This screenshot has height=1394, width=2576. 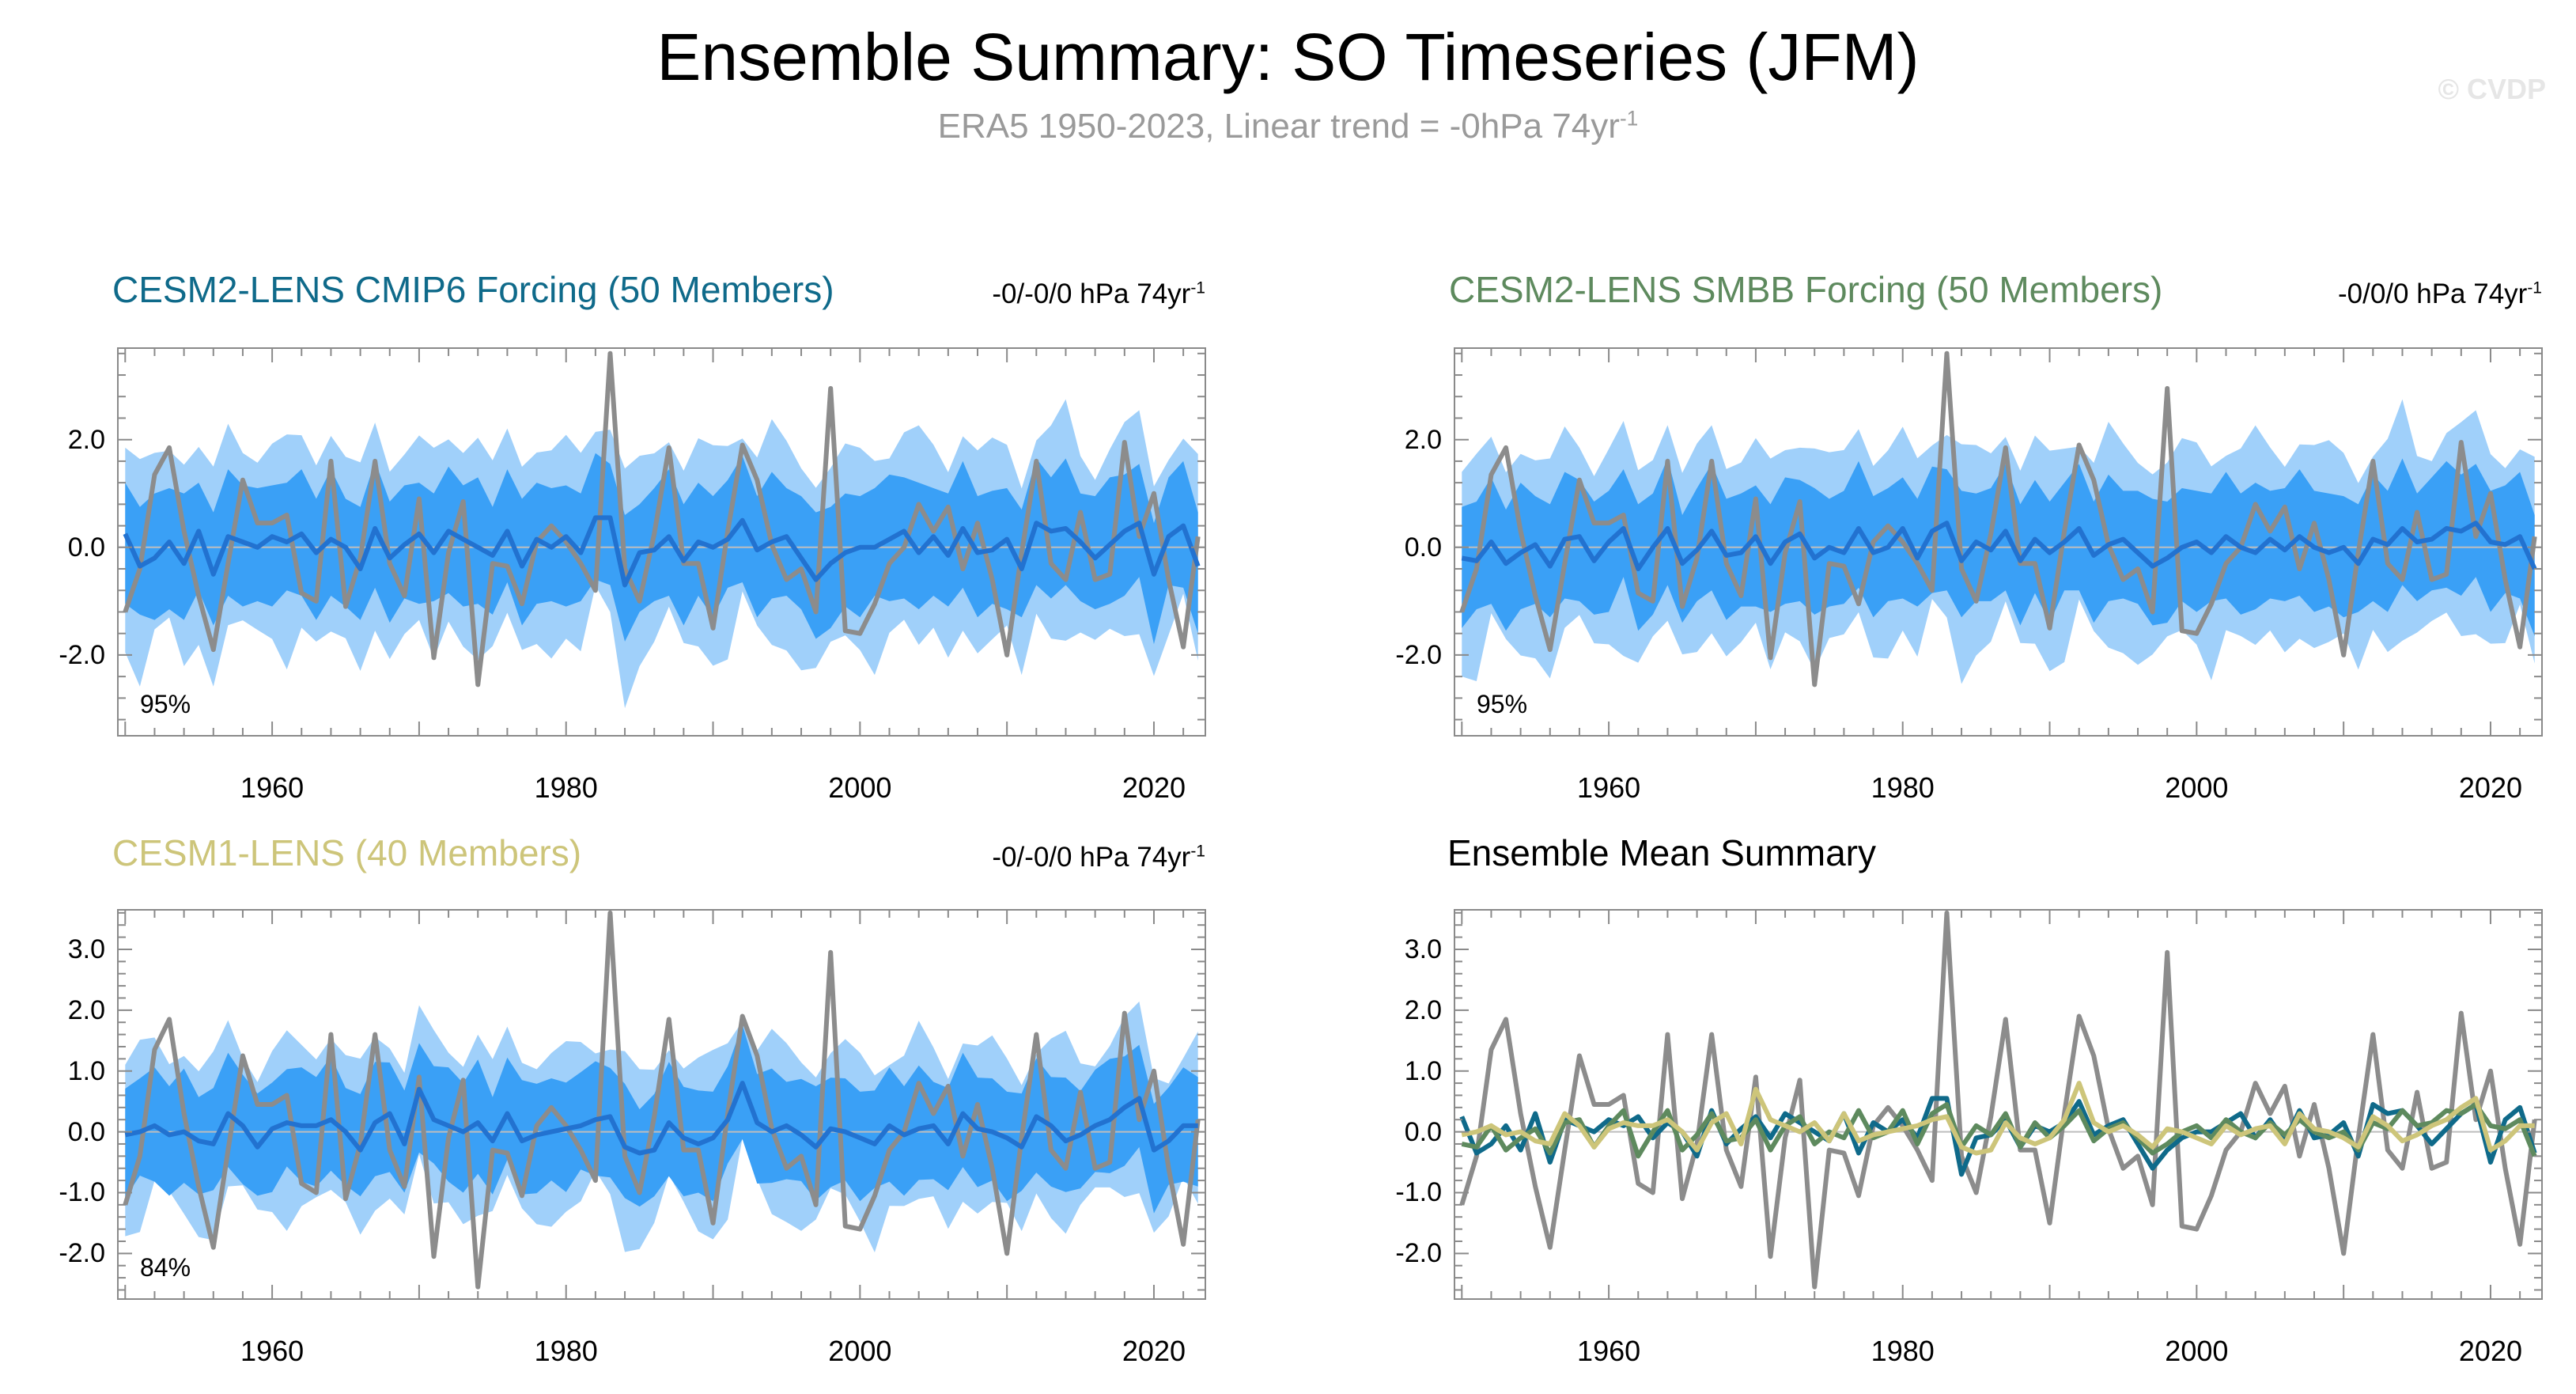 I want to click on plot-cmip6, so click(x=661, y=542).